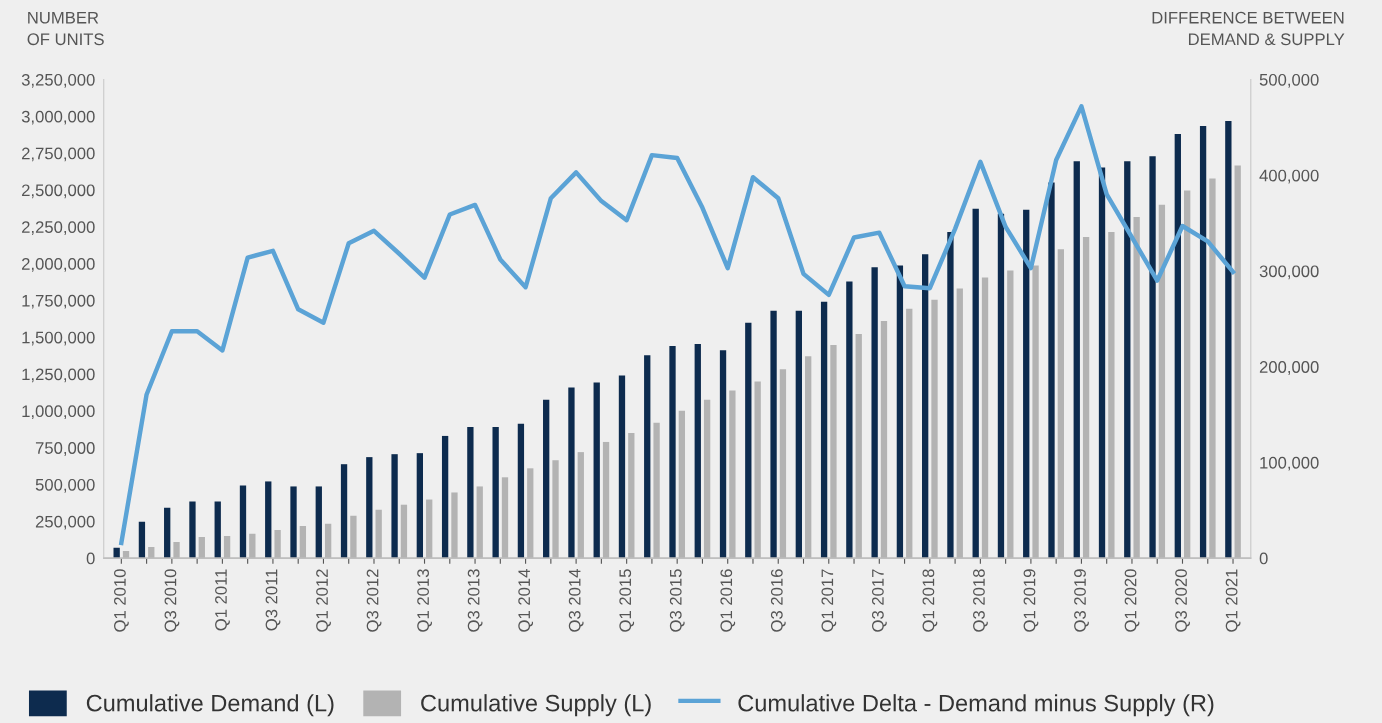  I want to click on y-tick-label: 2,500,000, so click(58, 191).